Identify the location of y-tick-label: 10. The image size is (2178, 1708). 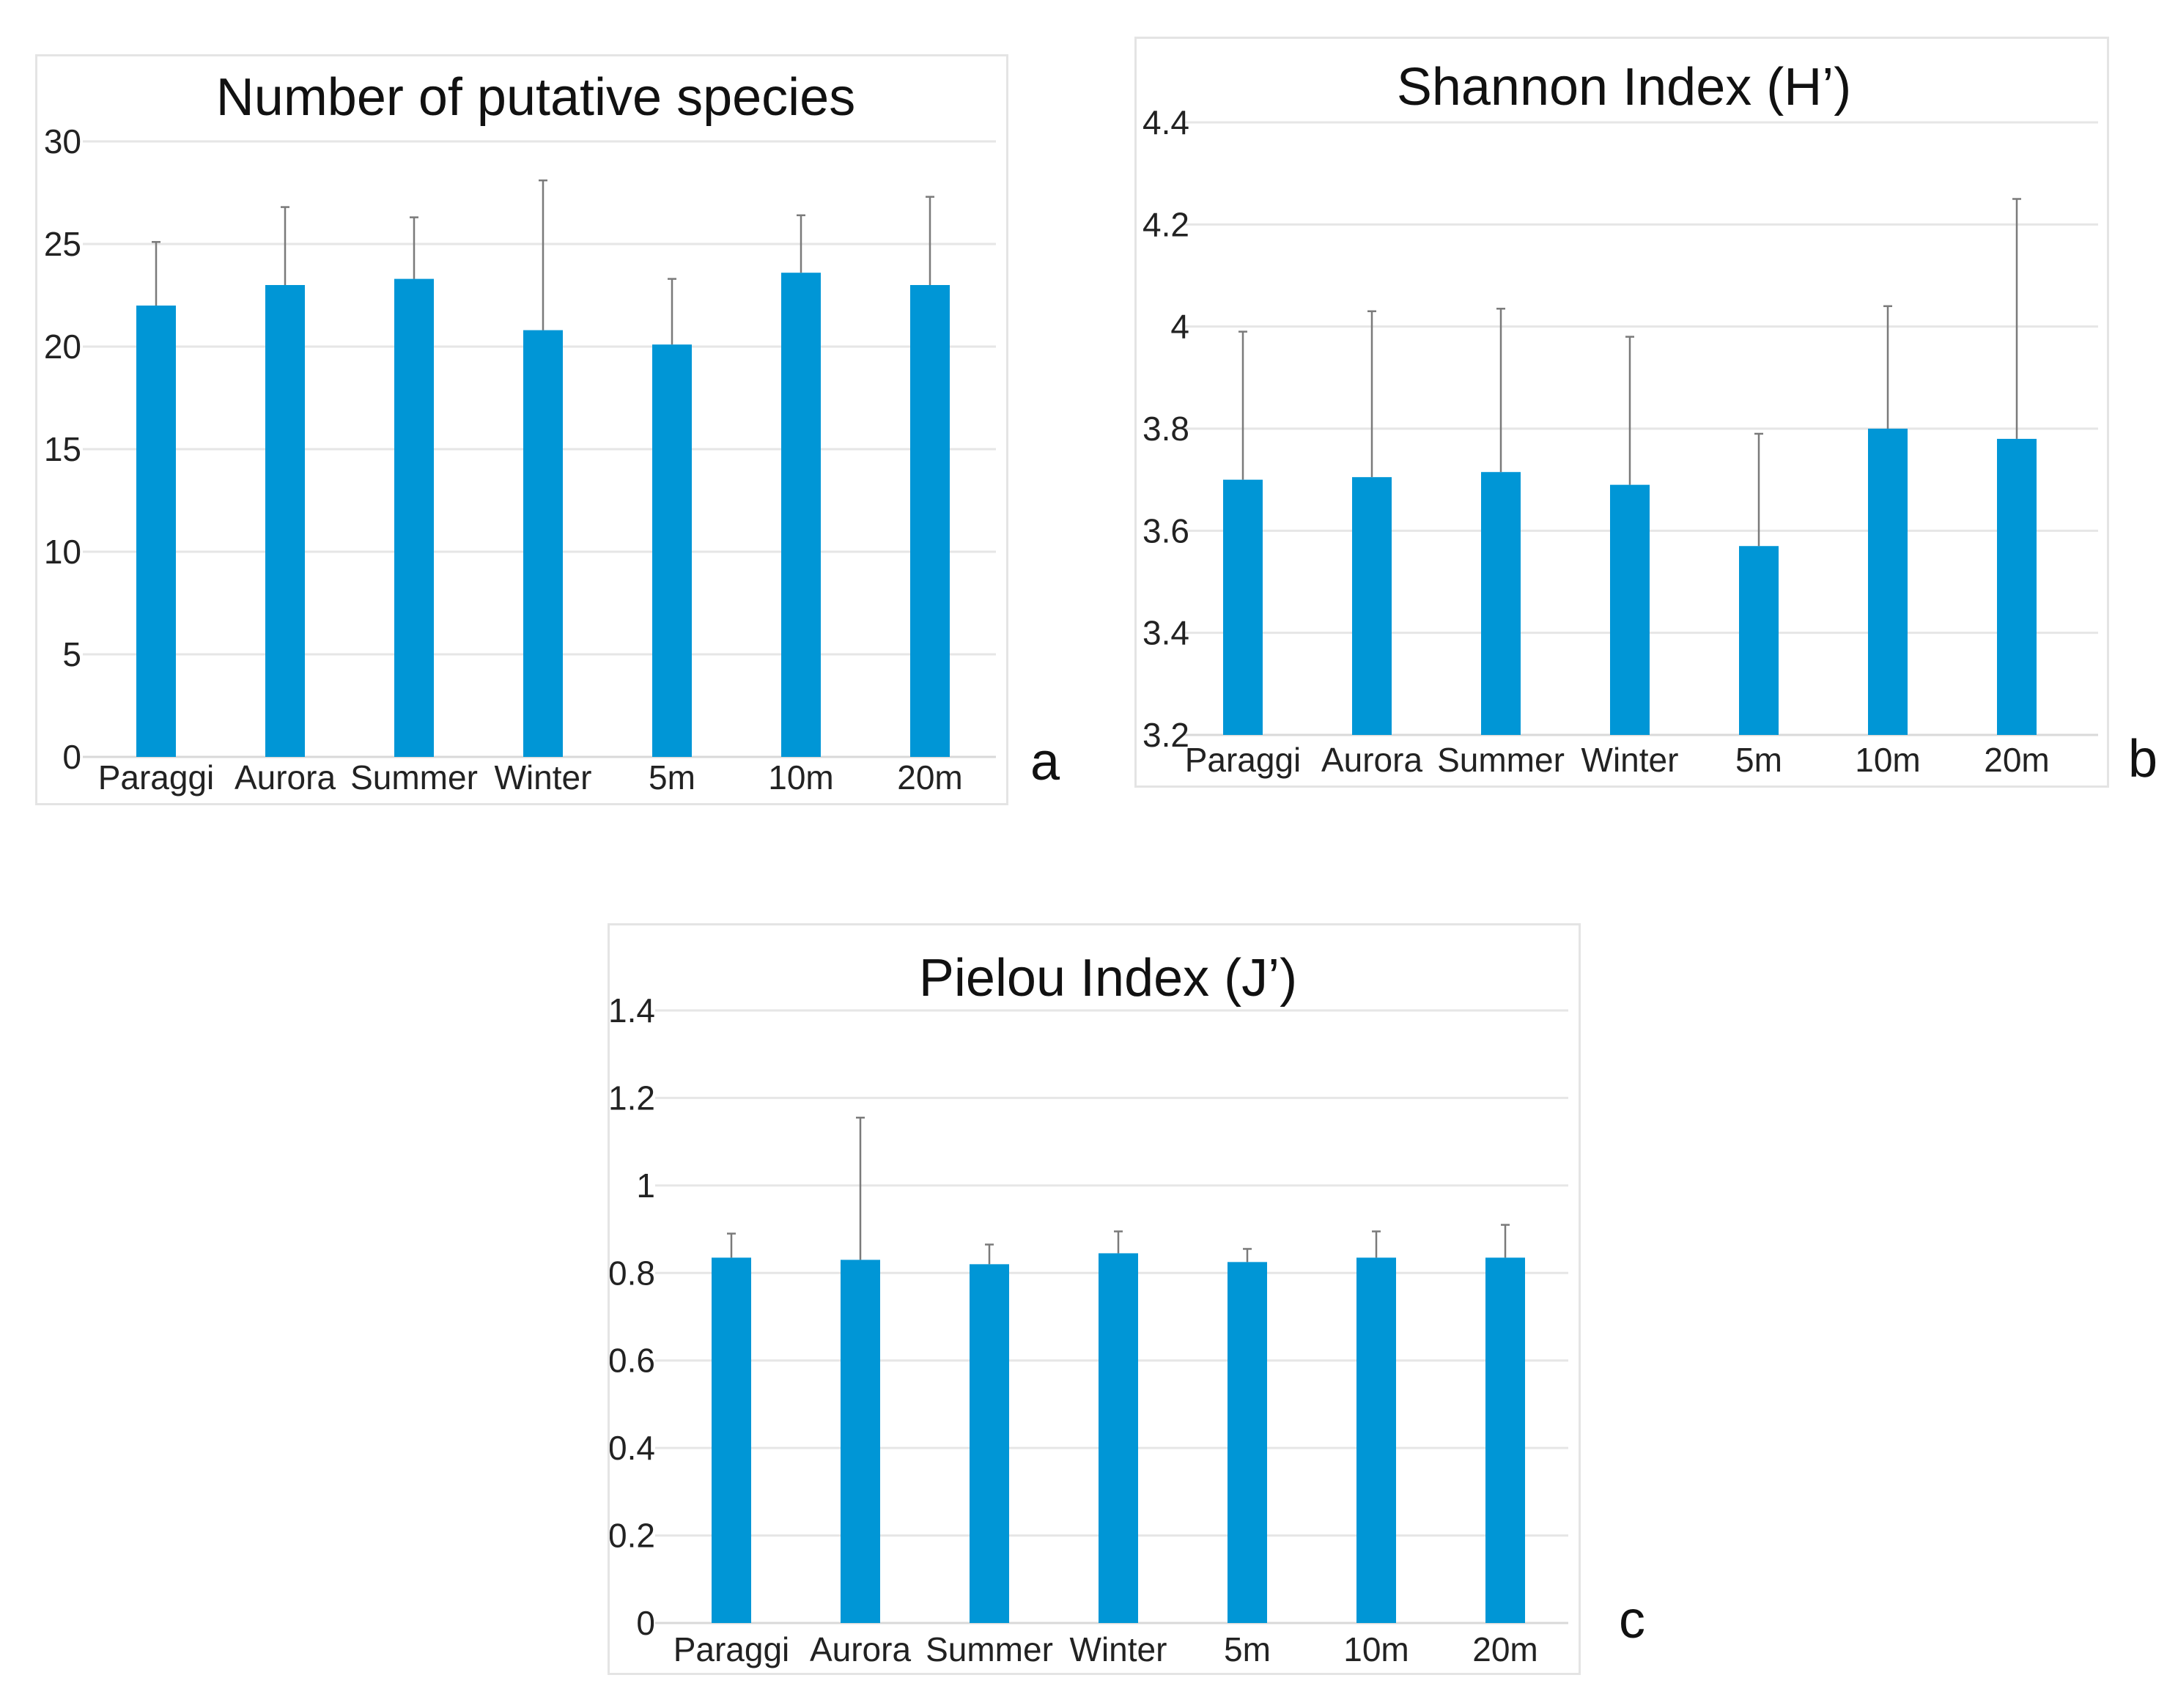
(62, 552).